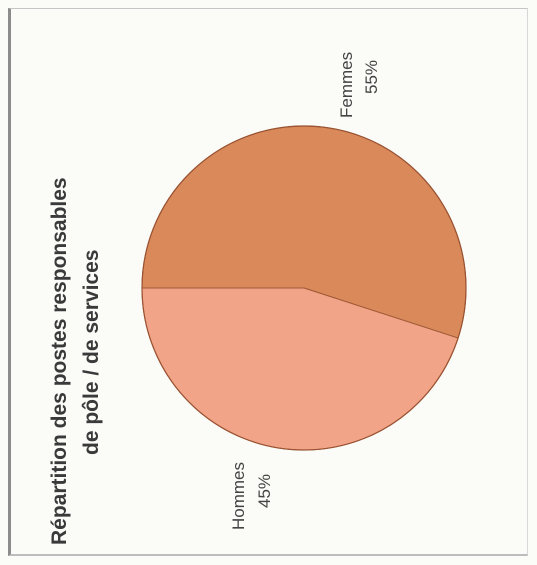 This screenshot has width=537, height=565. I want to click on label-hommes-pct: 45%, so click(264, 491).